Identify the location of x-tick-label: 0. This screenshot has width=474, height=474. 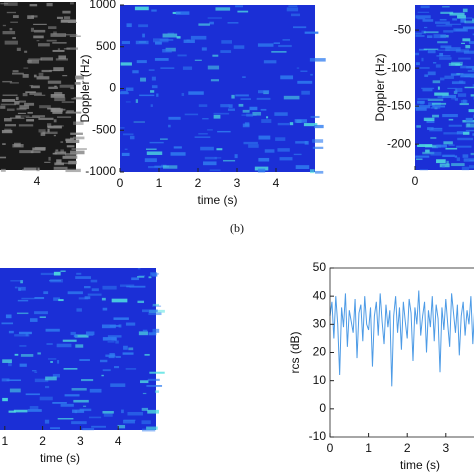
(120, 183).